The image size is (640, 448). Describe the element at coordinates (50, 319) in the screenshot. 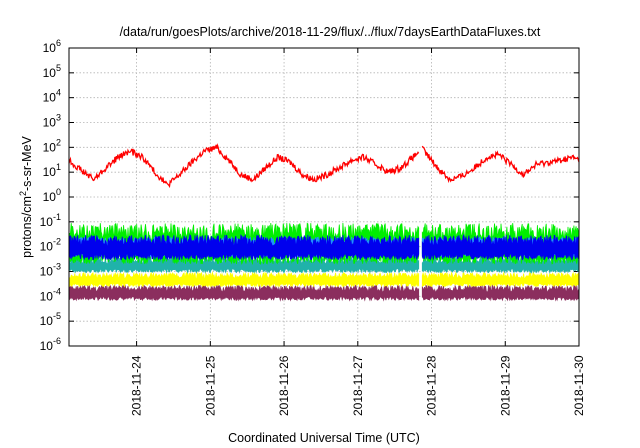

I see `y-tick-label: 10⁻⁵` at that location.